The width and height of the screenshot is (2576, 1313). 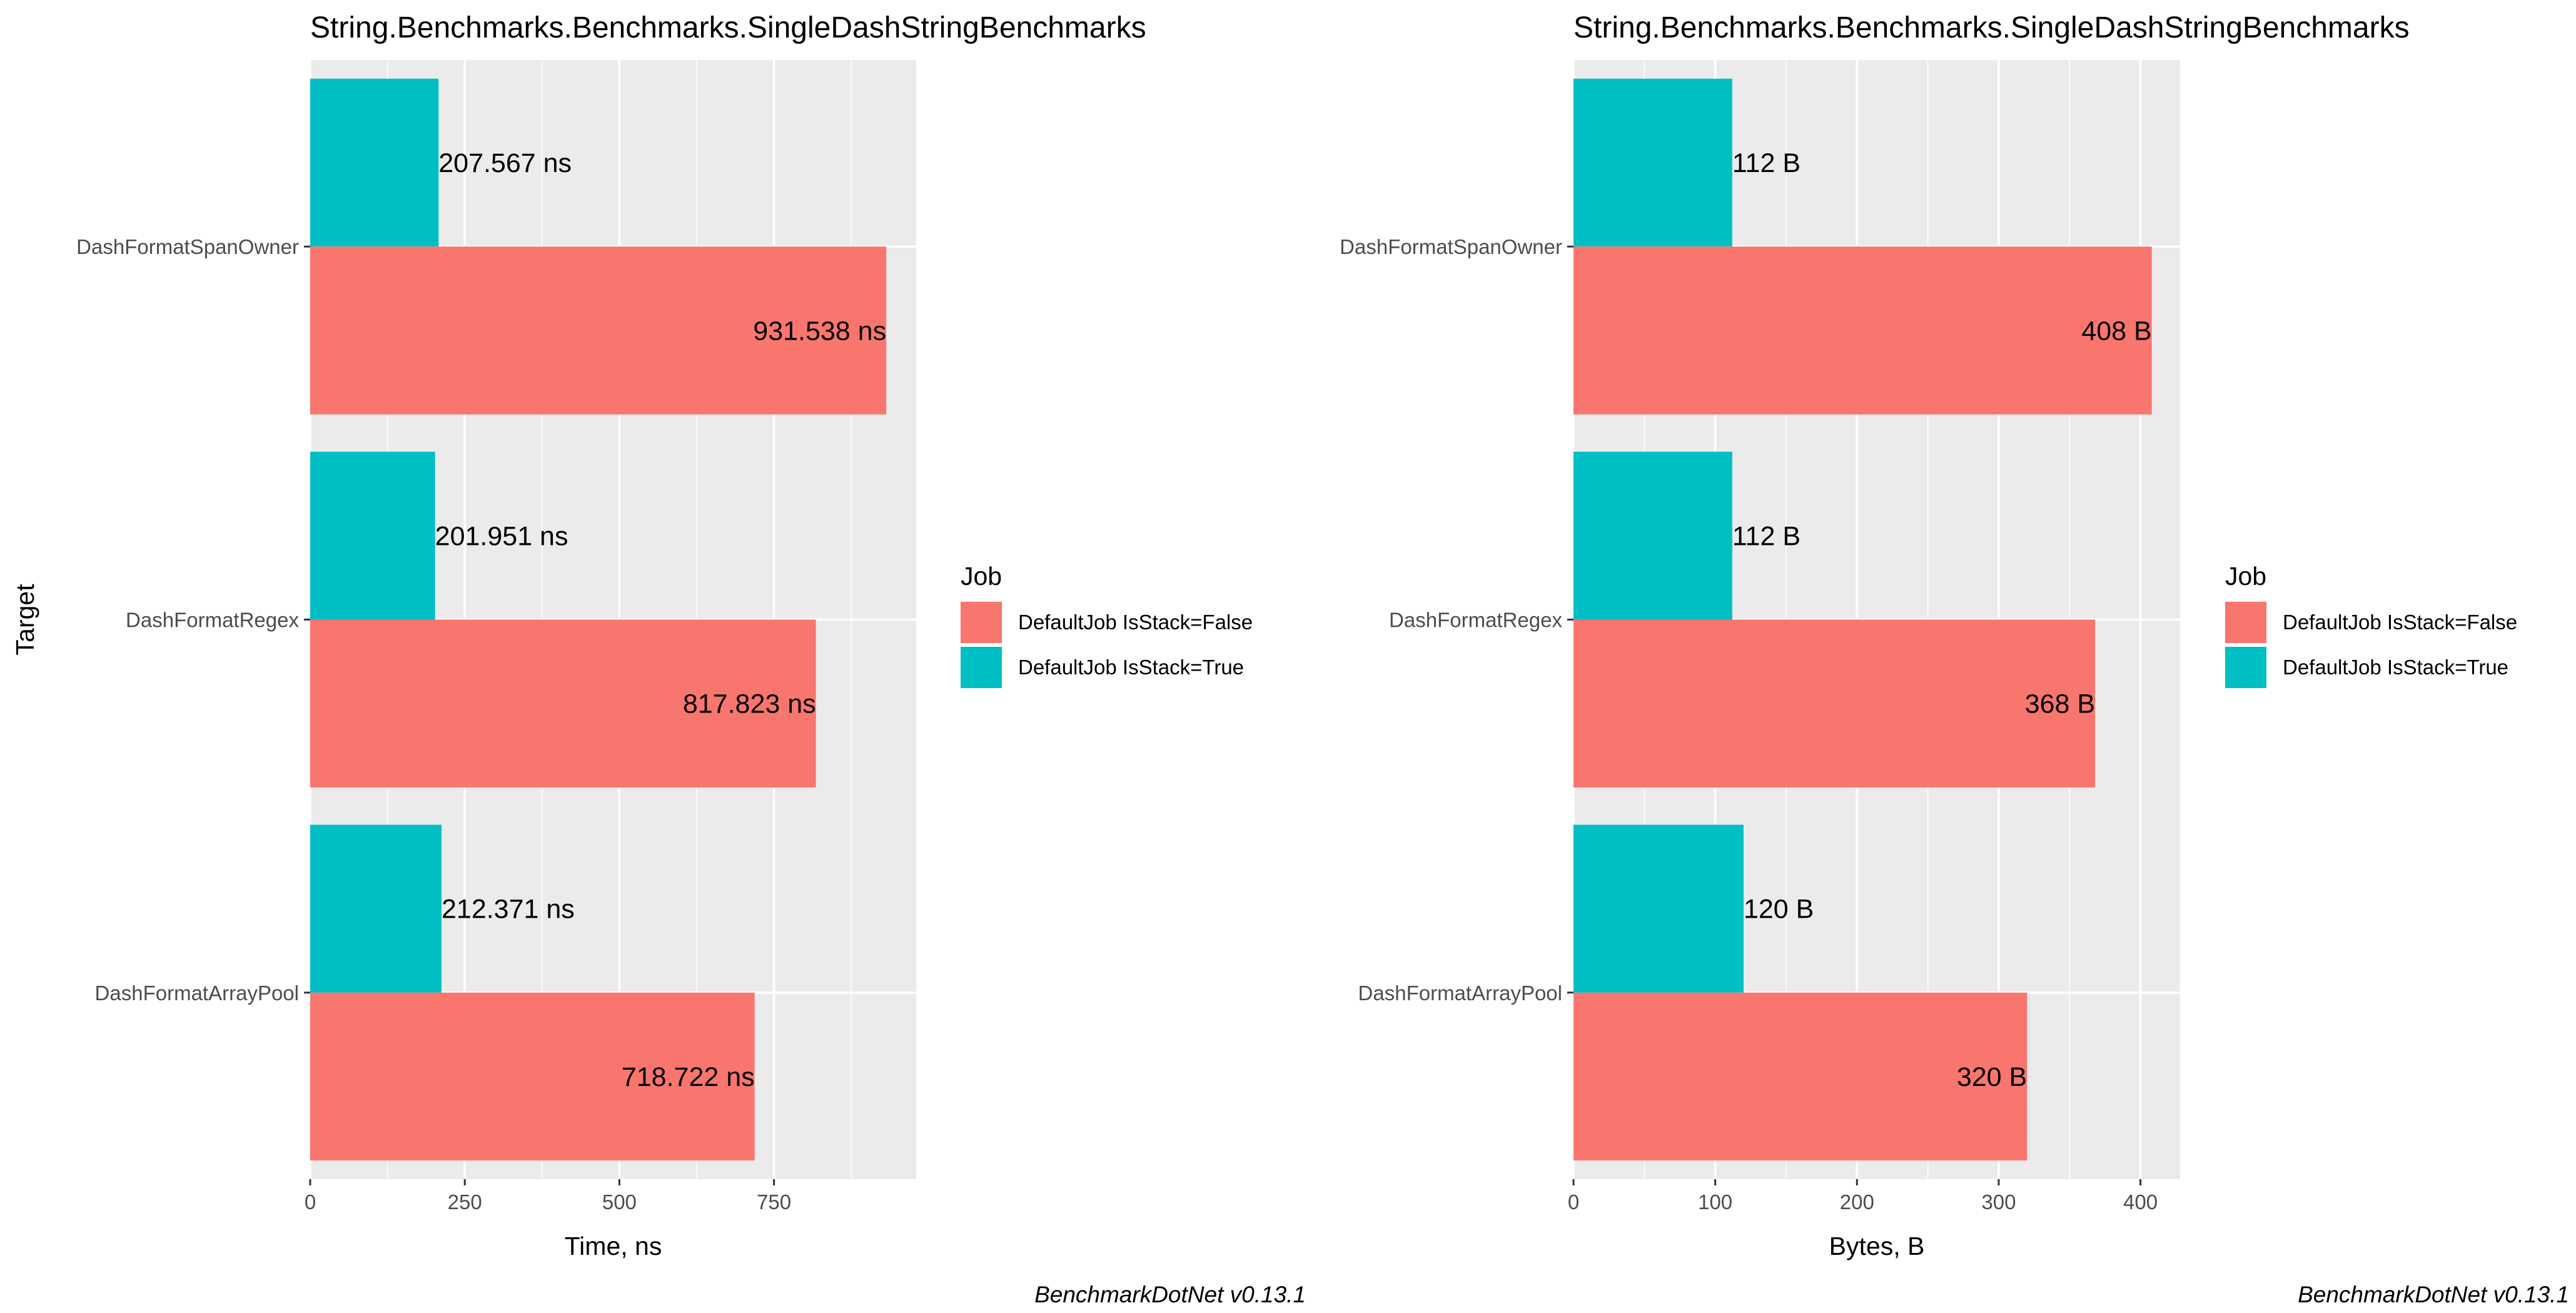 I want to click on data-label-istrue: 207.567 ns, so click(x=505, y=163).